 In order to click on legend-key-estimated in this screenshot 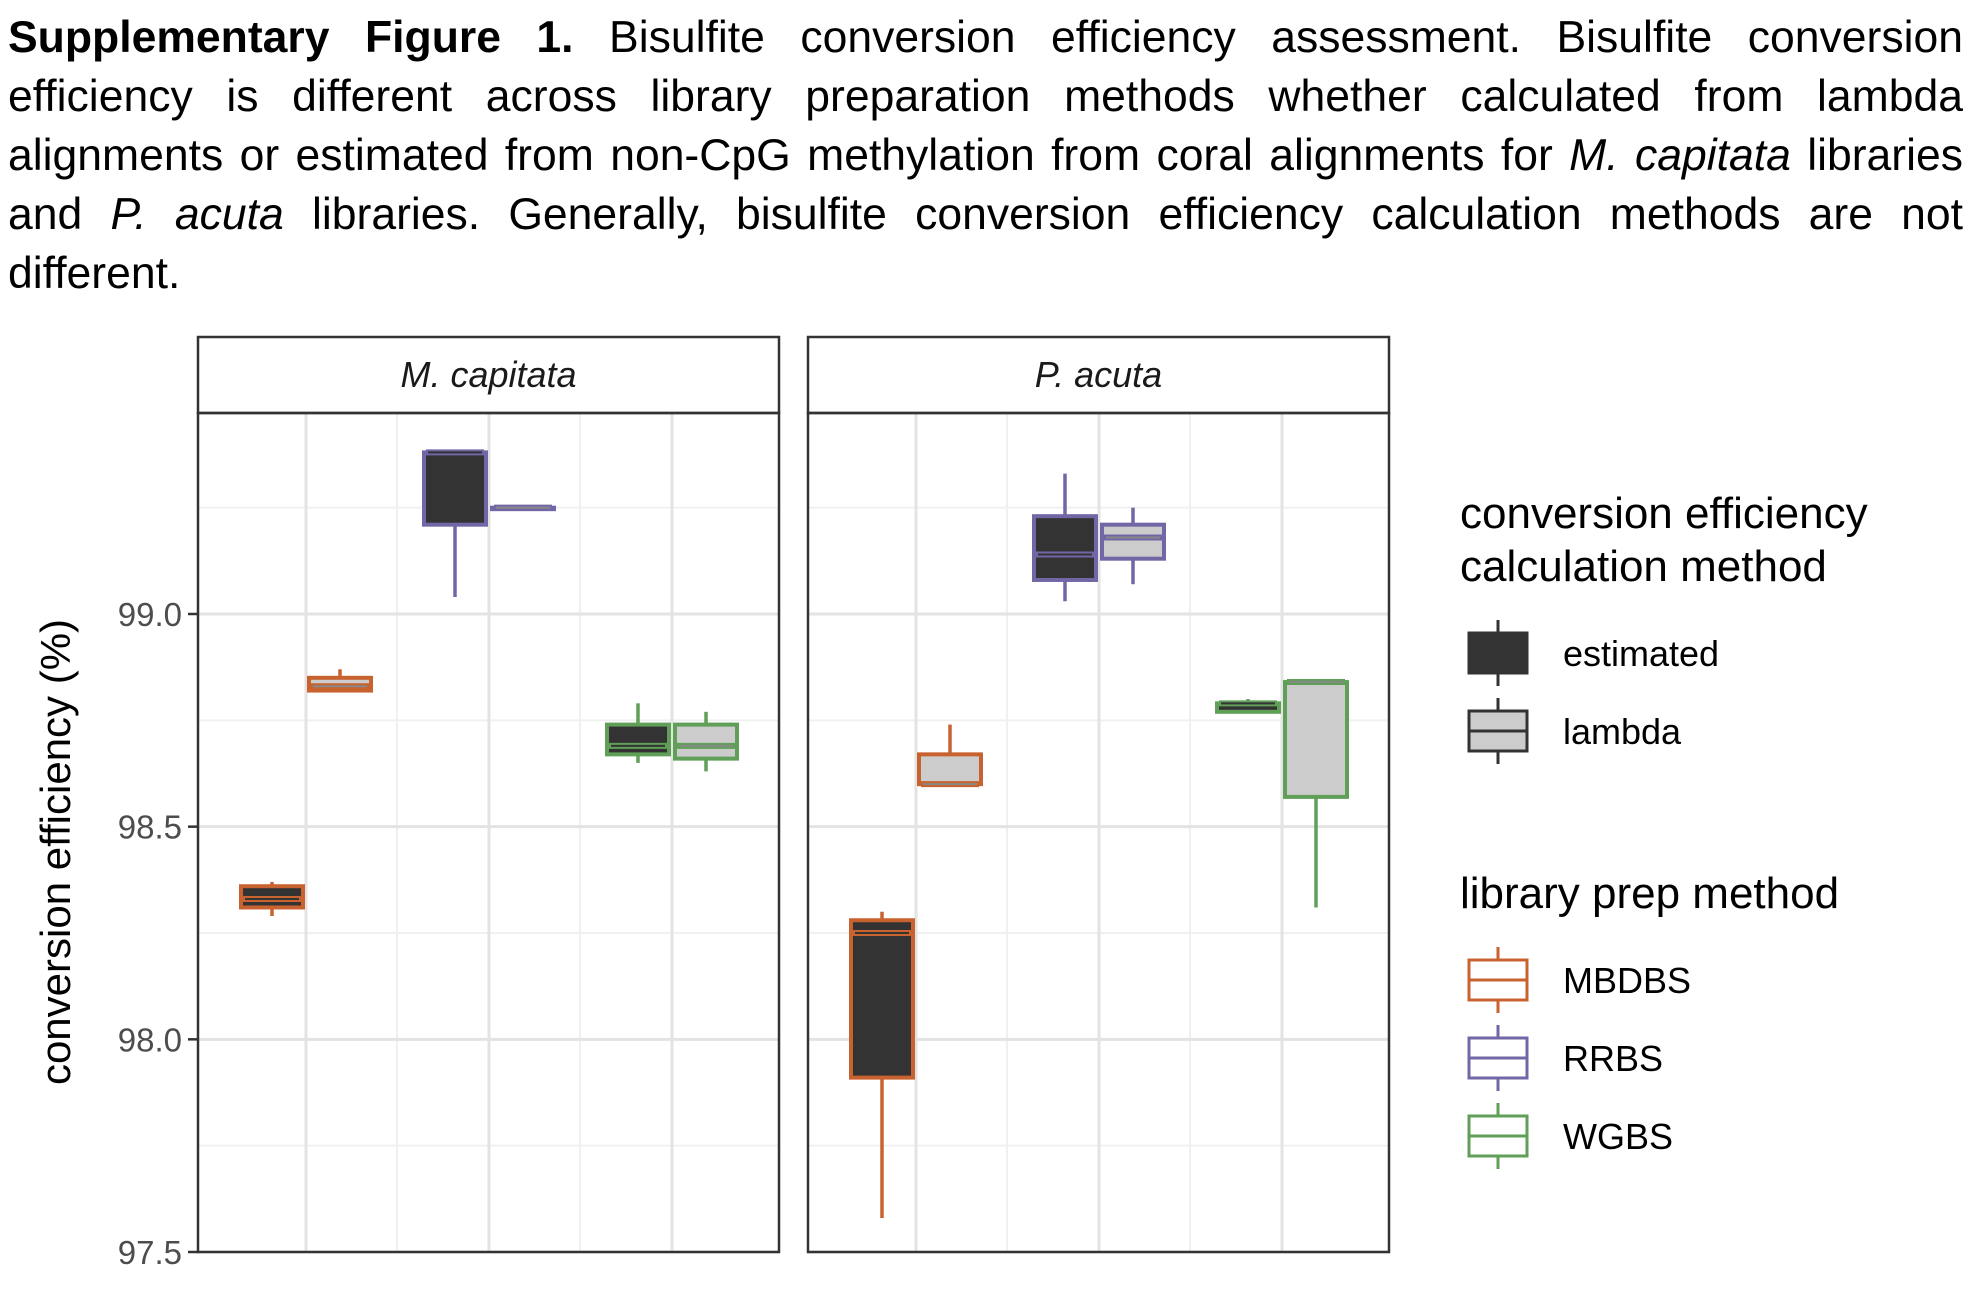, I will do `click(1498, 653)`.